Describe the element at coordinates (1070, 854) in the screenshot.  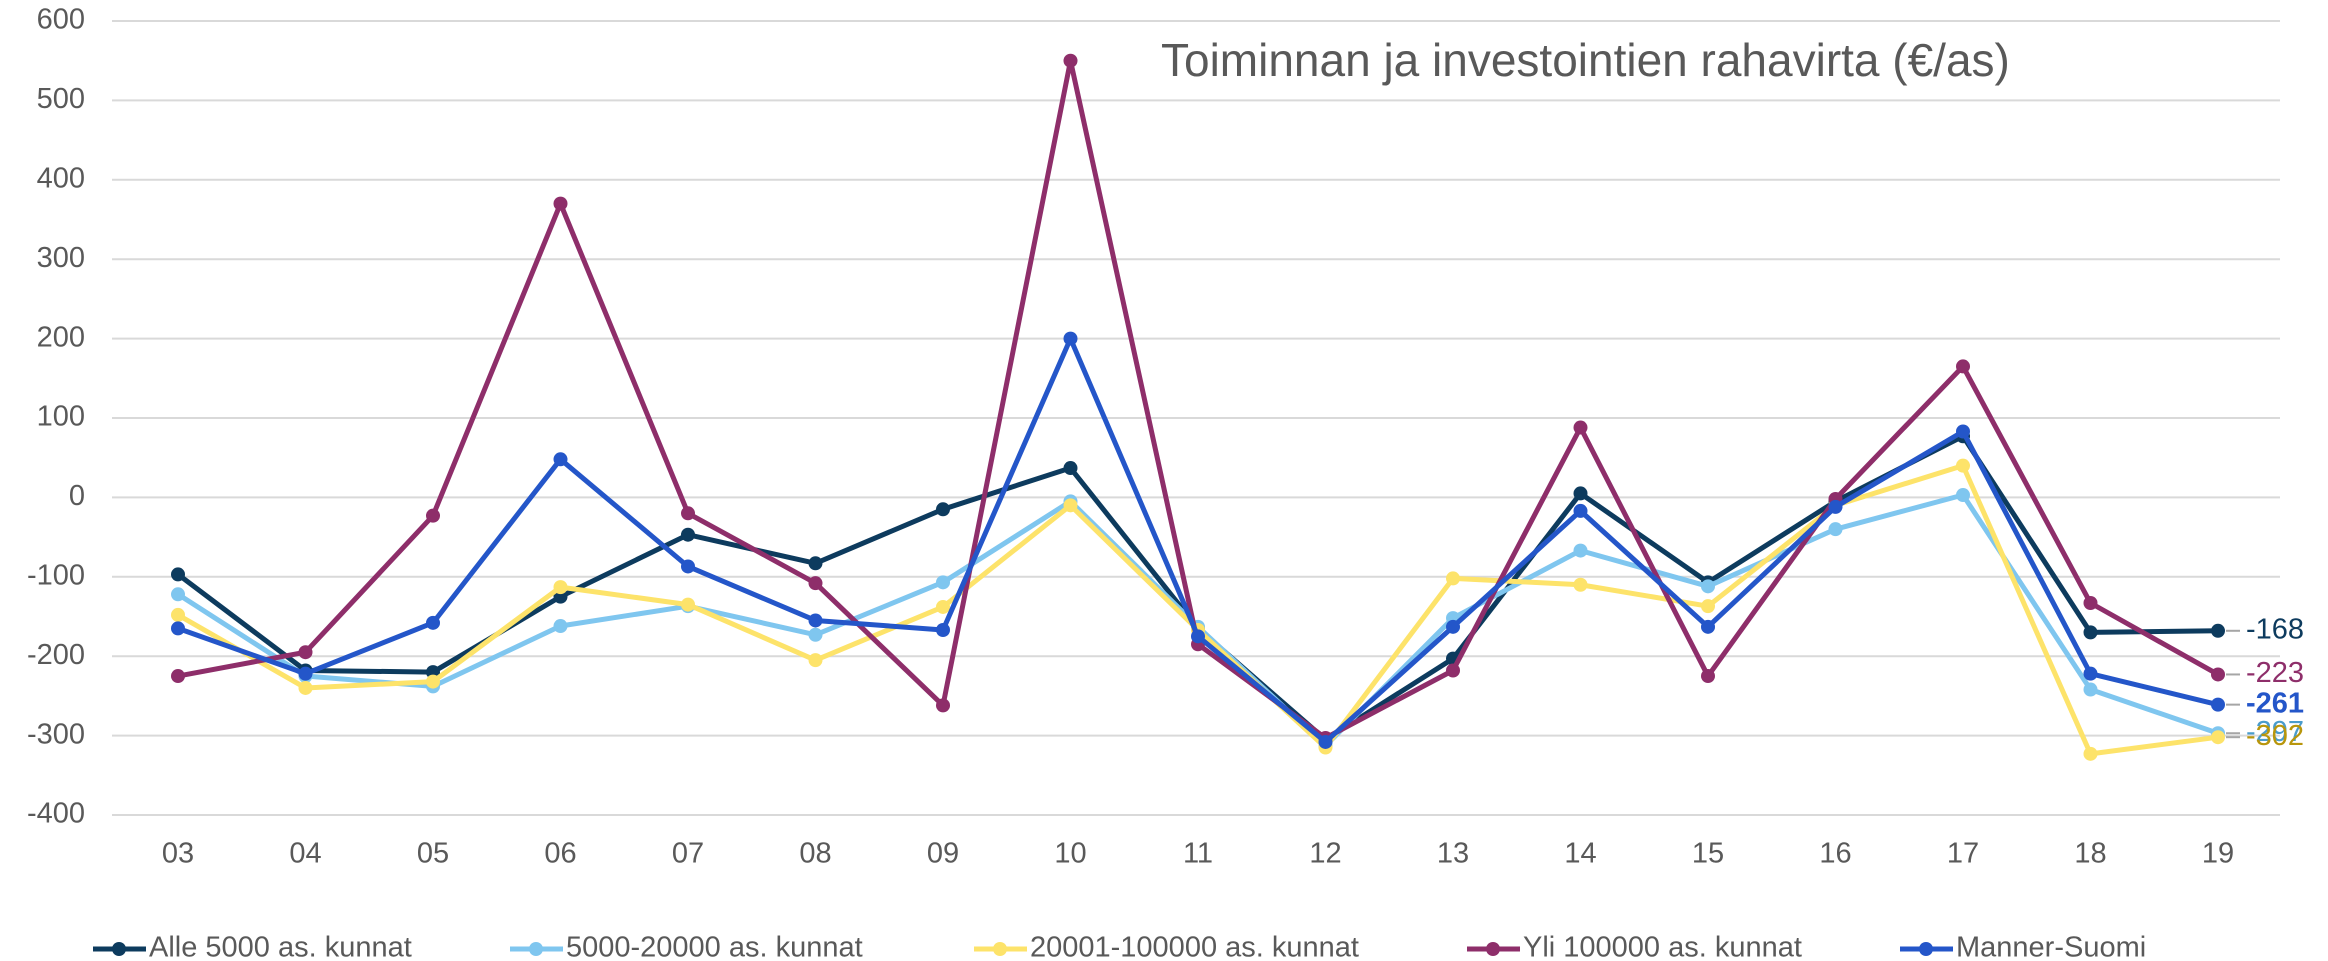
I see `x-tick-label: 10` at that location.